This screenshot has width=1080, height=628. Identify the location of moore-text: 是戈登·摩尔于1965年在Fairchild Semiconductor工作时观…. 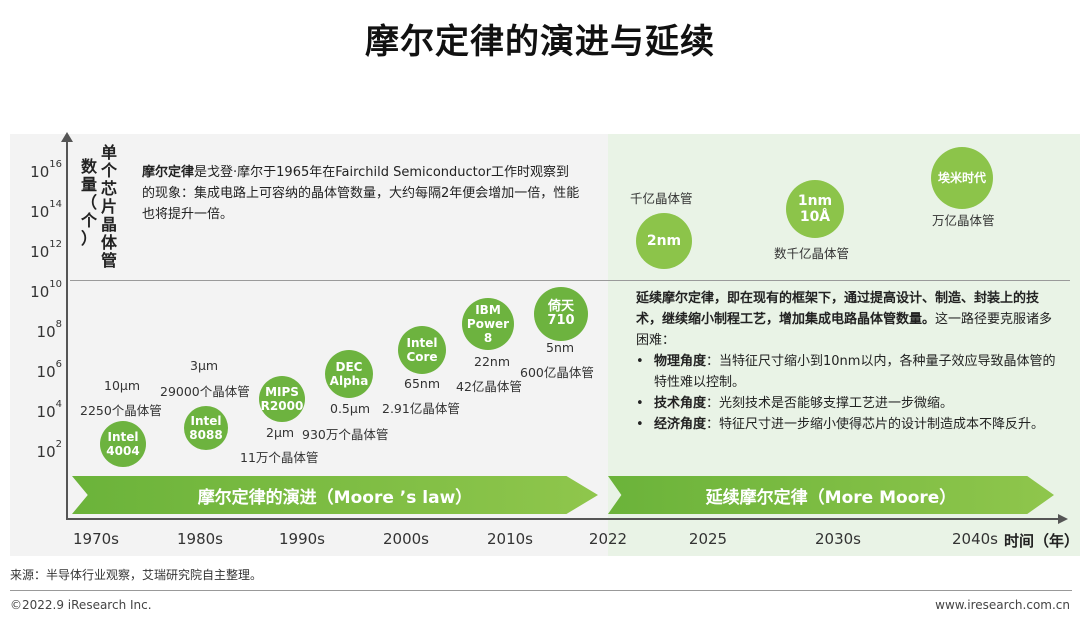
(361, 193).